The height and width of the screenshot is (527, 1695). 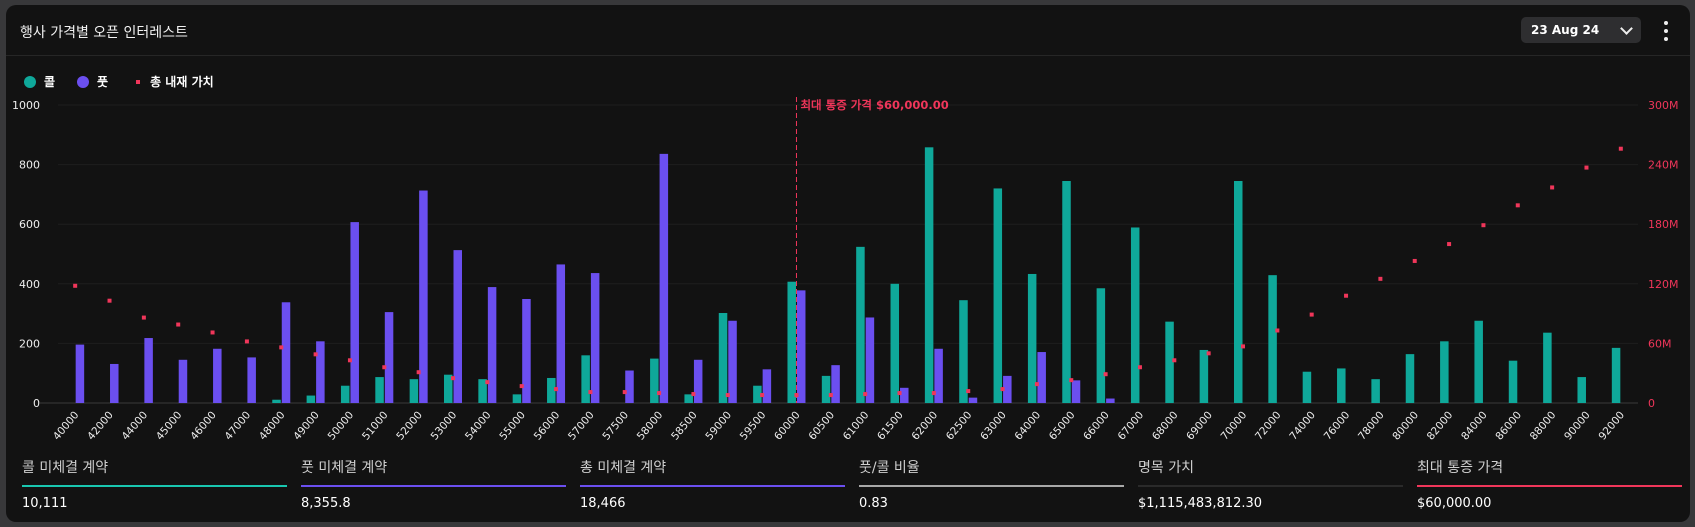 What do you see at coordinates (1565, 30) in the screenshot?
I see `date-value: 23 Aug 24` at bounding box center [1565, 30].